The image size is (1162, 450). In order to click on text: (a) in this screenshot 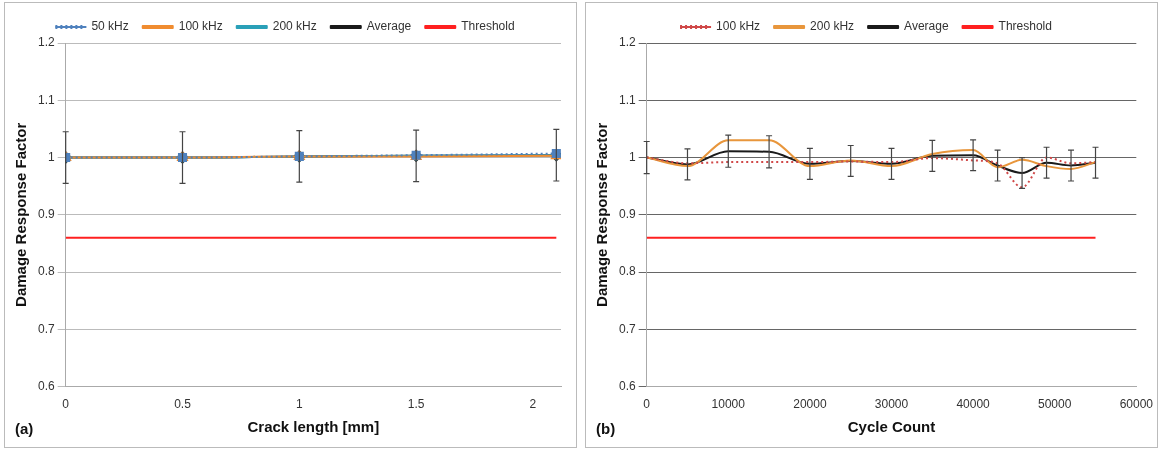, I will do `click(24, 428)`.